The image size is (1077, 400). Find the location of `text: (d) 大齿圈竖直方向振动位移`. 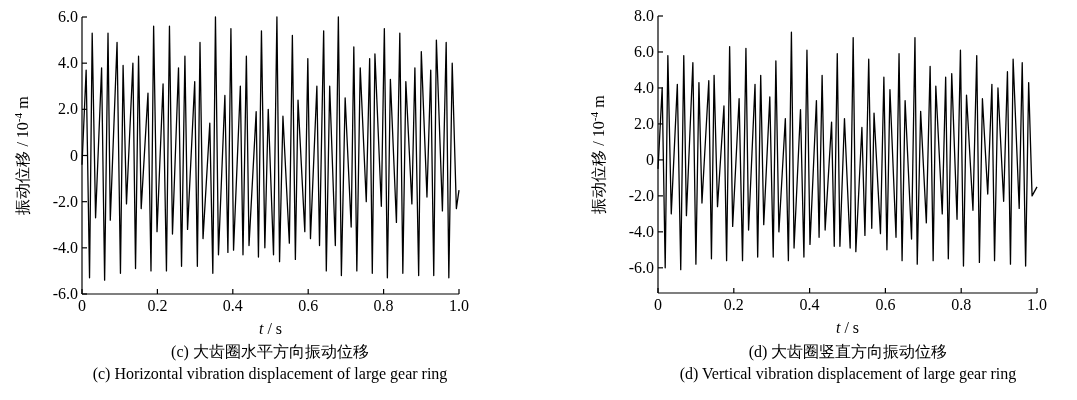

text: (d) 大齿圈竖直方向振动位移 is located at coordinates (848, 352).